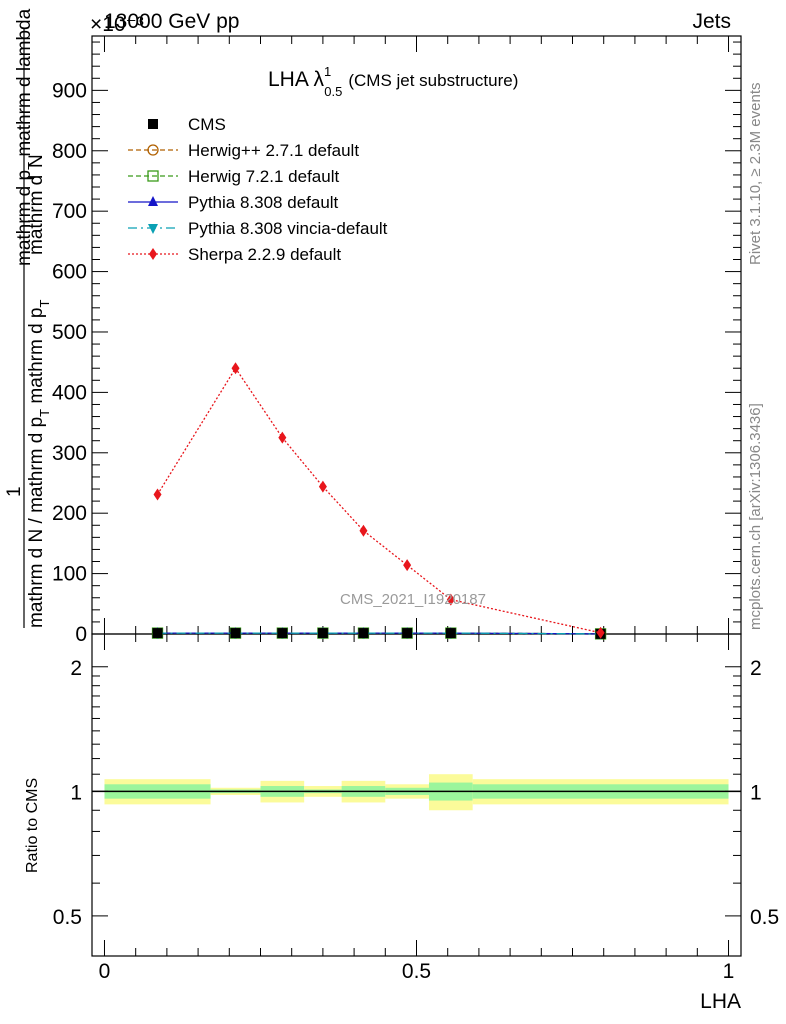 The height and width of the screenshot is (1024, 786). Describe the element at coordinates (729, 971) in the screenshot. I see `x-tick-label: 1` at that location.